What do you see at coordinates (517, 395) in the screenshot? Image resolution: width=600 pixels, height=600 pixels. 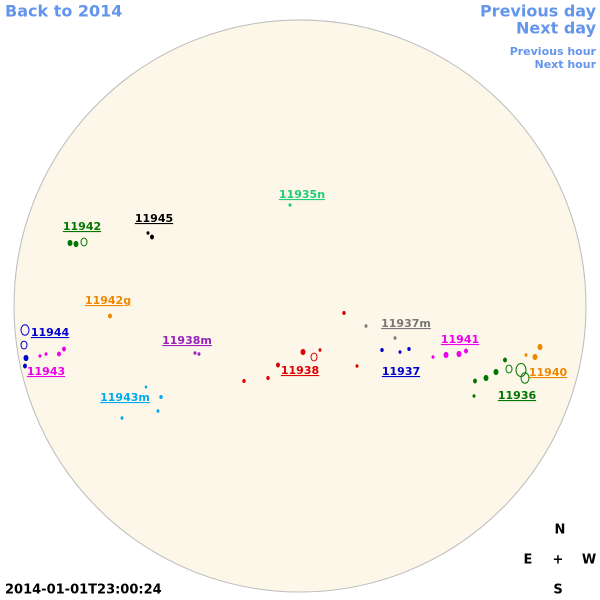 I see `region-label: 11936` at bounding box center [517, 395].